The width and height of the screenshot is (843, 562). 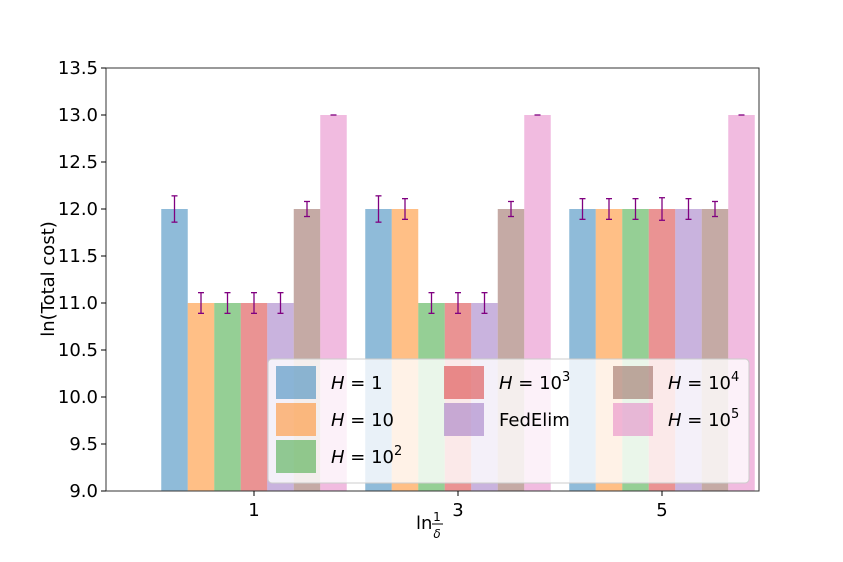 What do you see at coordinates (253, 510) in the screenshot?
I see `x-tick-label: 1` at bounding box center [253, 510].